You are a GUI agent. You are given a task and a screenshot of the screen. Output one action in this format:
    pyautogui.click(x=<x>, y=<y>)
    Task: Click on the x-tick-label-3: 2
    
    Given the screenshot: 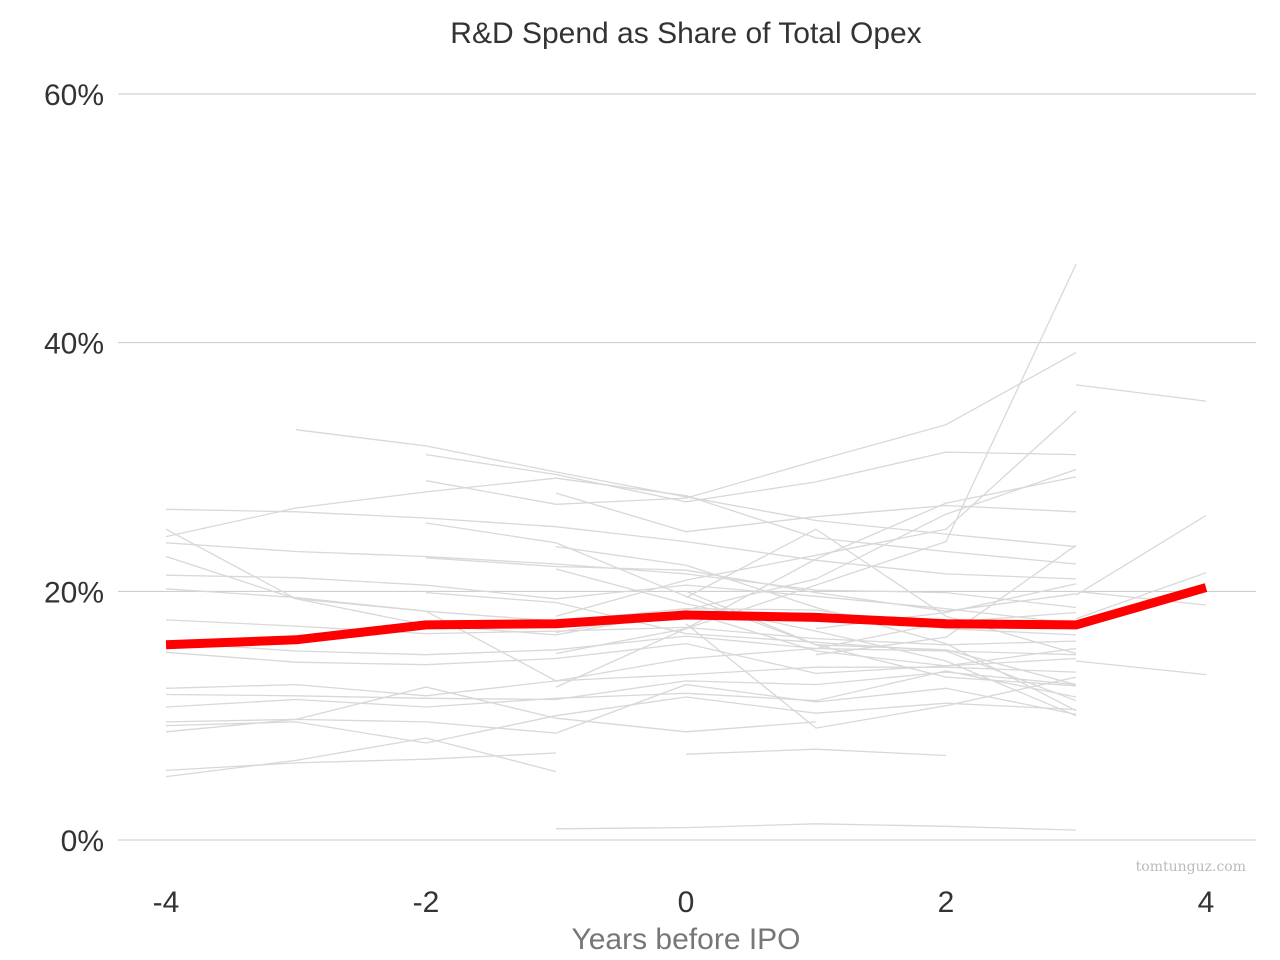 What is the action you would take?
    pyautogui.click(x=946, y=902)
    